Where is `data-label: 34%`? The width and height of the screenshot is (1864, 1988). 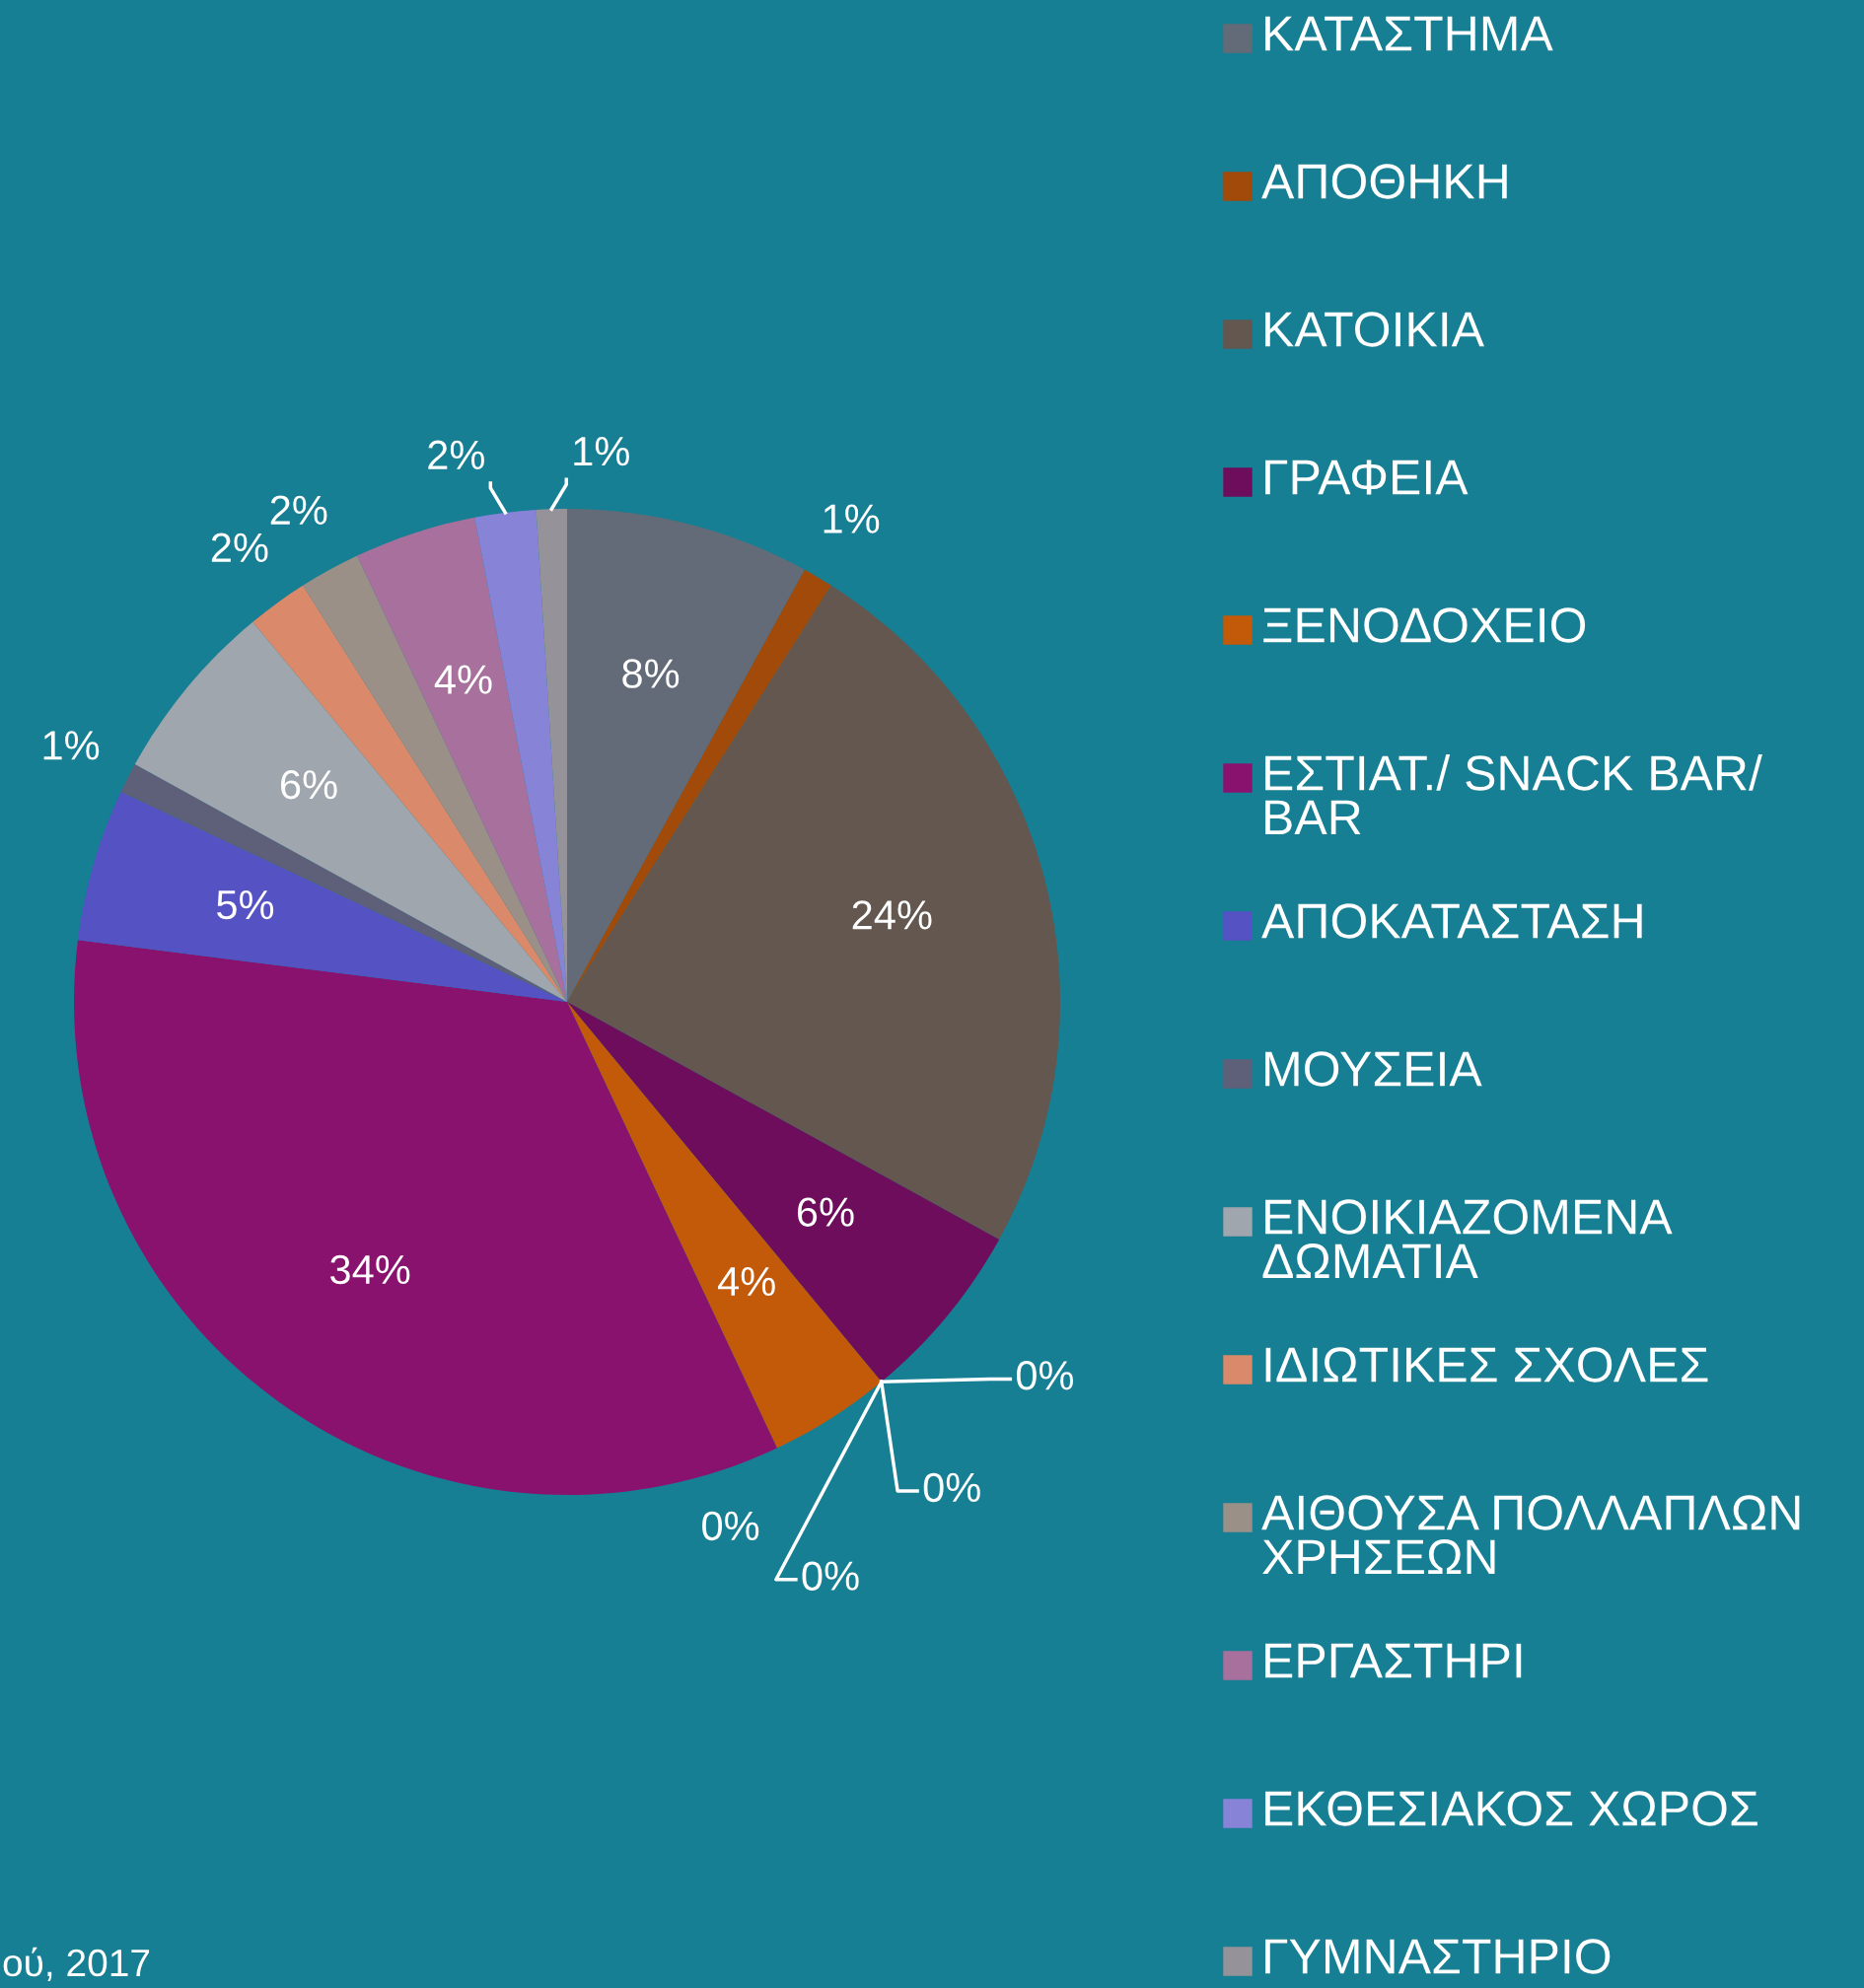 data-label: 34% is located at coordinates (370, 1270).